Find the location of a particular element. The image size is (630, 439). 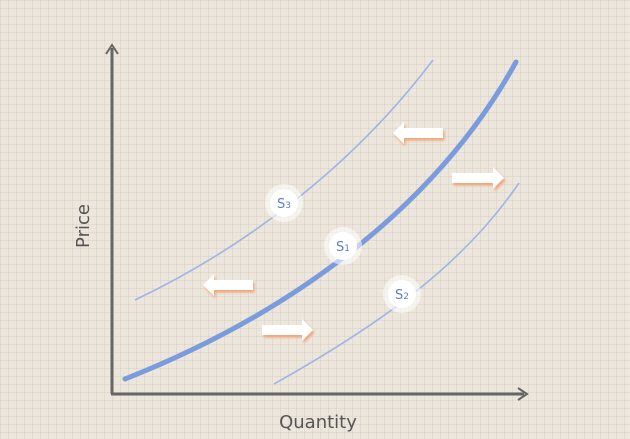

curve-label-s1: S1 is located at coordinates (343, 246).